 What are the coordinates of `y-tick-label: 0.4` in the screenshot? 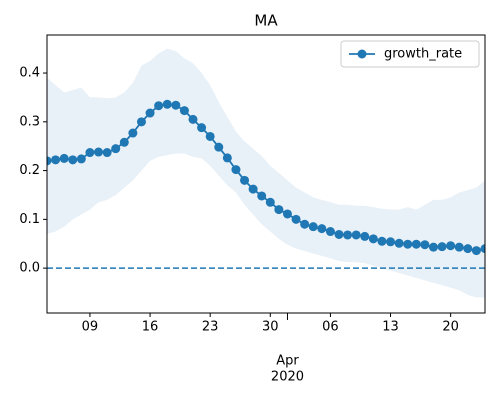 It's located at (29, 73).